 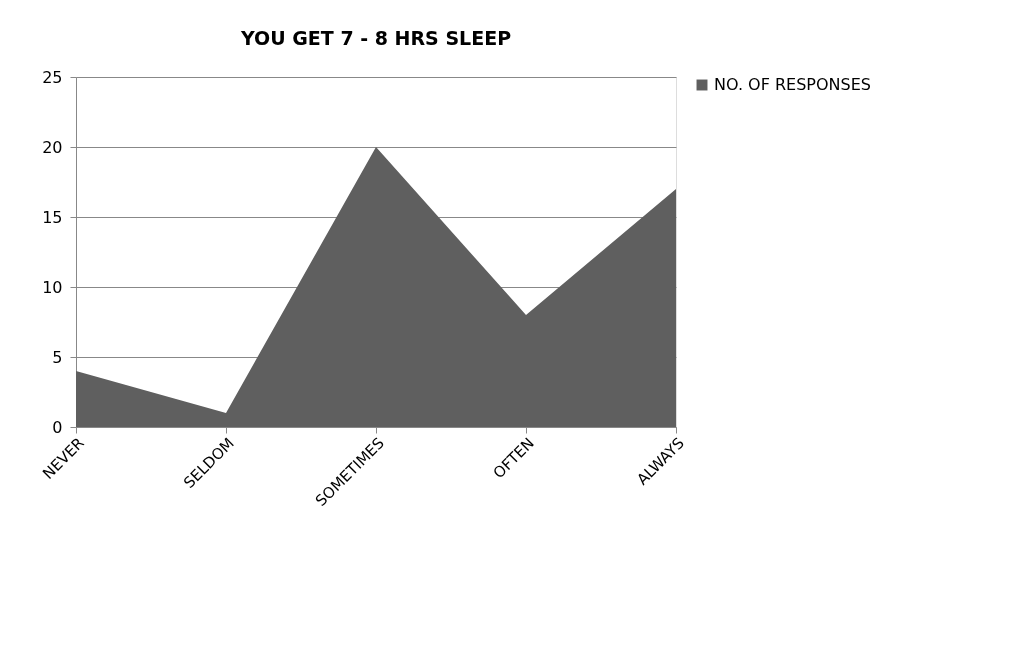 I want to click on legend-label: NO. OF RESPONSES, so click(x=792, y=84).